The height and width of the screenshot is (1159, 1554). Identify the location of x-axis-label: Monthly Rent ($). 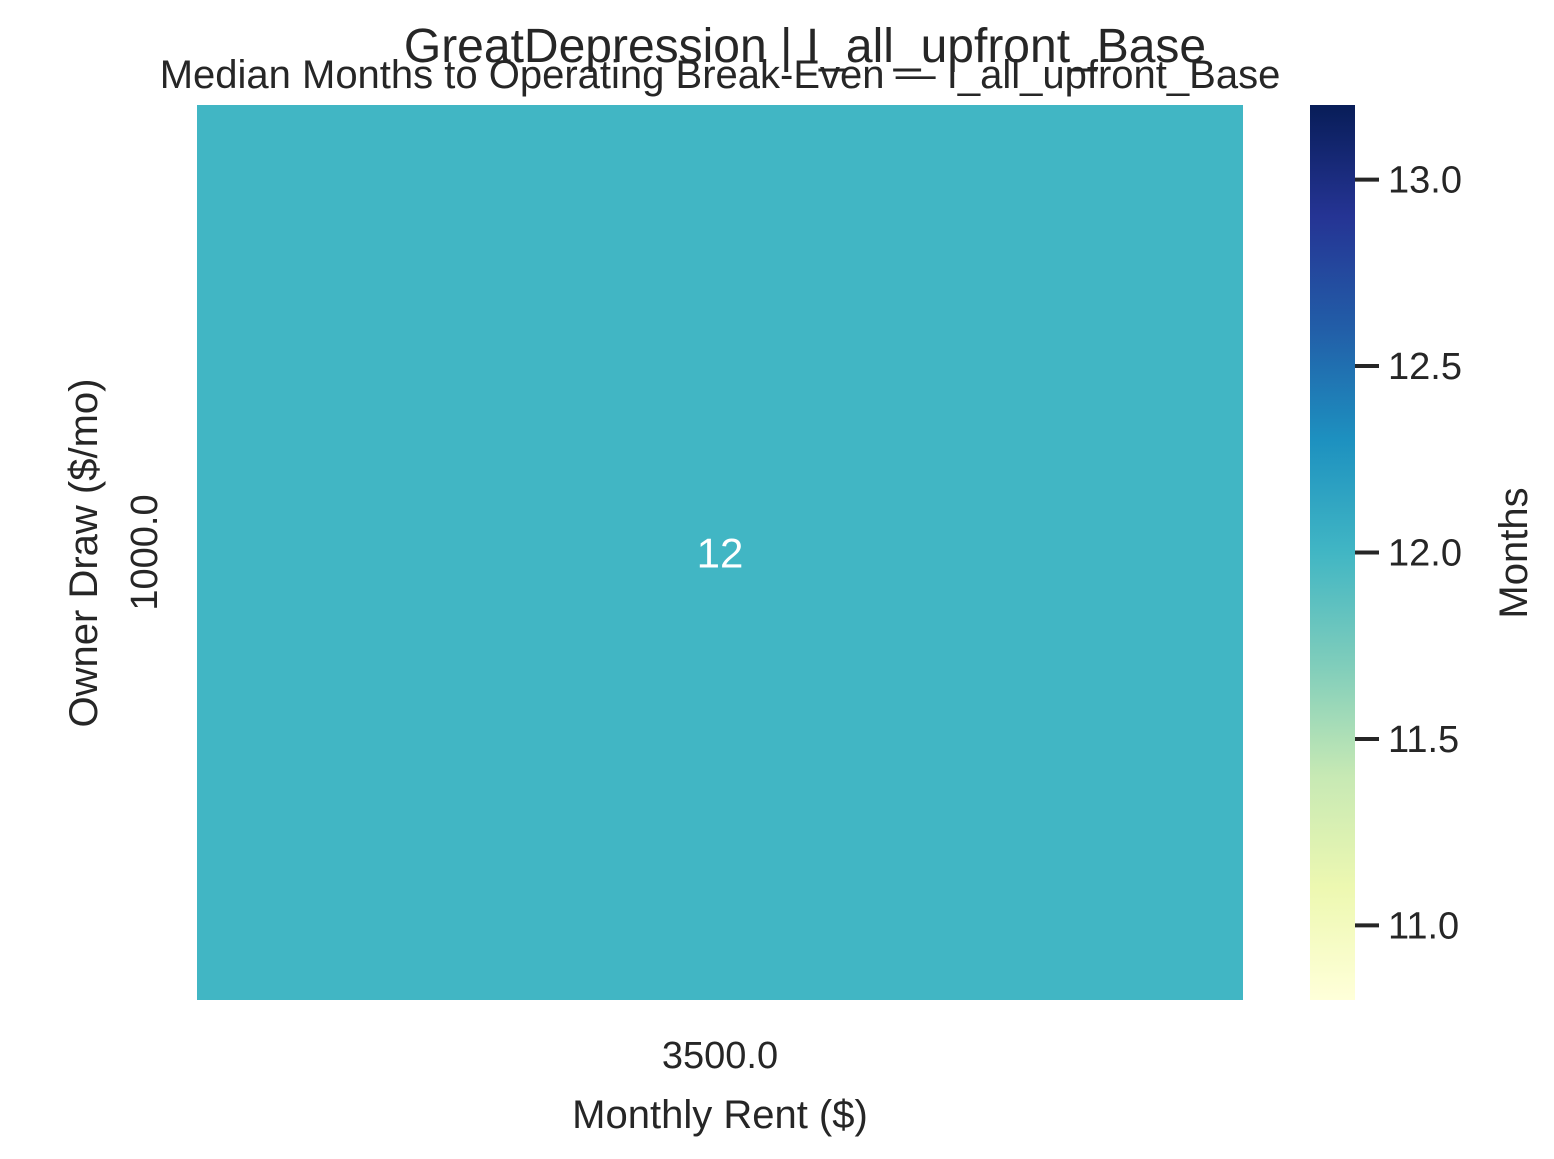
(720, 1115).